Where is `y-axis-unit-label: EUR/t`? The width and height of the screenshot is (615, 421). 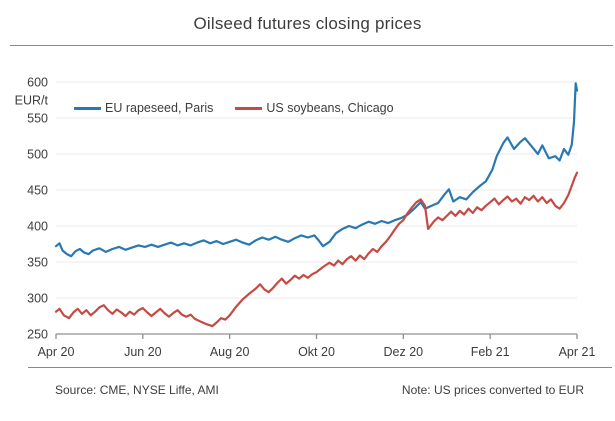
y-axis-unit-label: EUR/t is located at coordinates (32, 101).